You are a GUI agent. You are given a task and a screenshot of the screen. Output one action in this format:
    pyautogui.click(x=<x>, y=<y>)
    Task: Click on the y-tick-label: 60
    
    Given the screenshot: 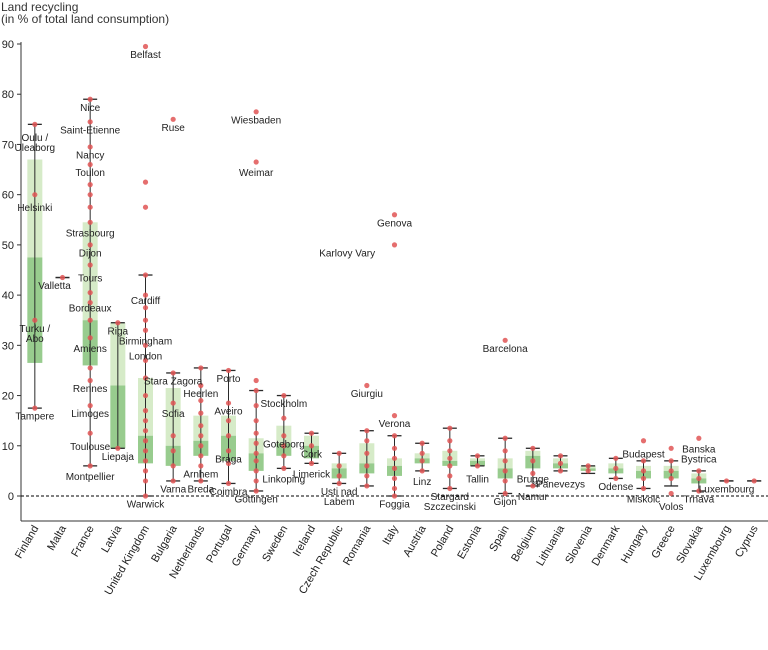 What is the action you would take?
    pyautogui.click(x=8, y=196)
    